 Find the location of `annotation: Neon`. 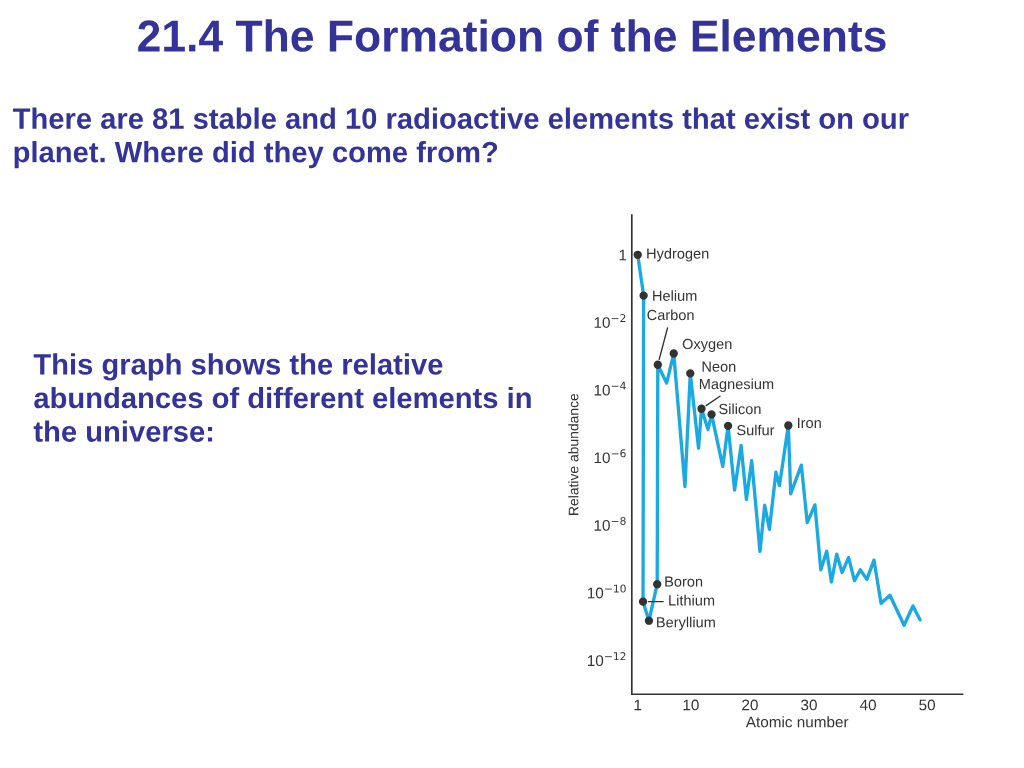

annotation: Neon is located at coordinates (719, 366).